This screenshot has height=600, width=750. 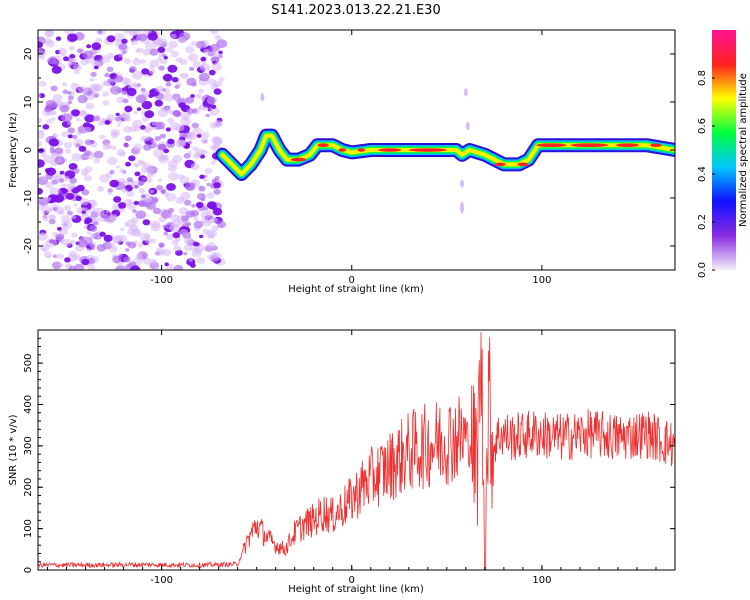 What do you see at coordinates (702, 174) in the screenshot?
I see `colorbar-tick-label: 0.4` at bounding box center [702, 174].